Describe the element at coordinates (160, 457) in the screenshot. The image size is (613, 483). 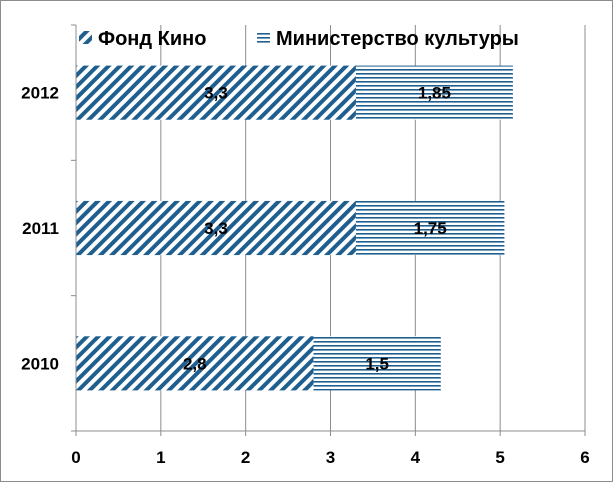
I see `x-tick-label: 1` at that location.